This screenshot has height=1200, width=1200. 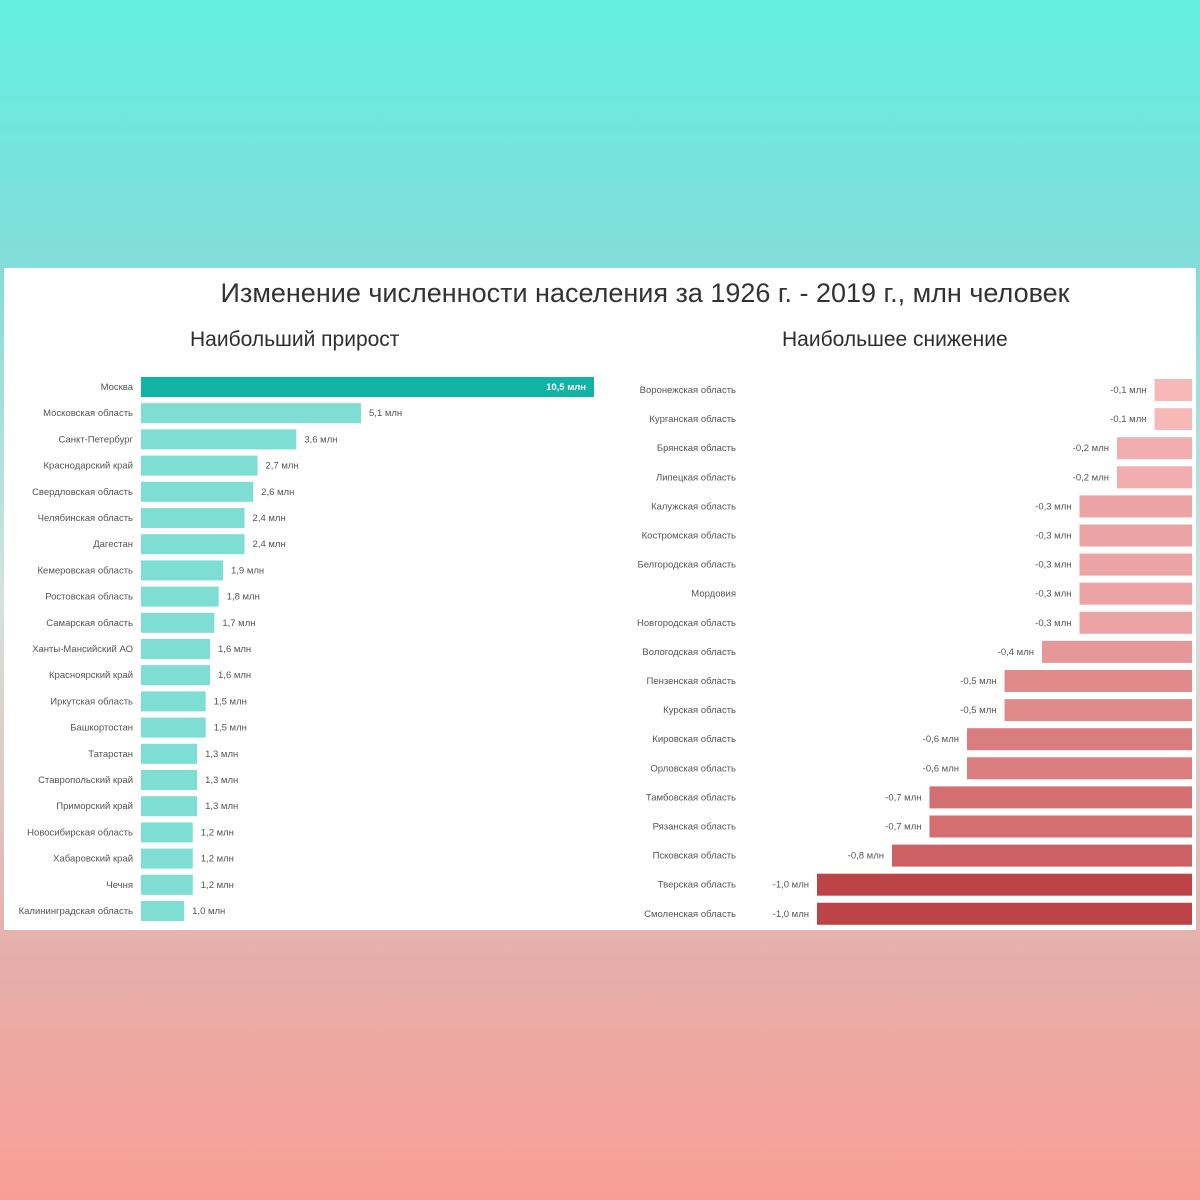 What do you see at coordinates (85, 780) in the screenshot?
I see `increase-category-label: Ставропольский край` at bounding box center [85, 780].